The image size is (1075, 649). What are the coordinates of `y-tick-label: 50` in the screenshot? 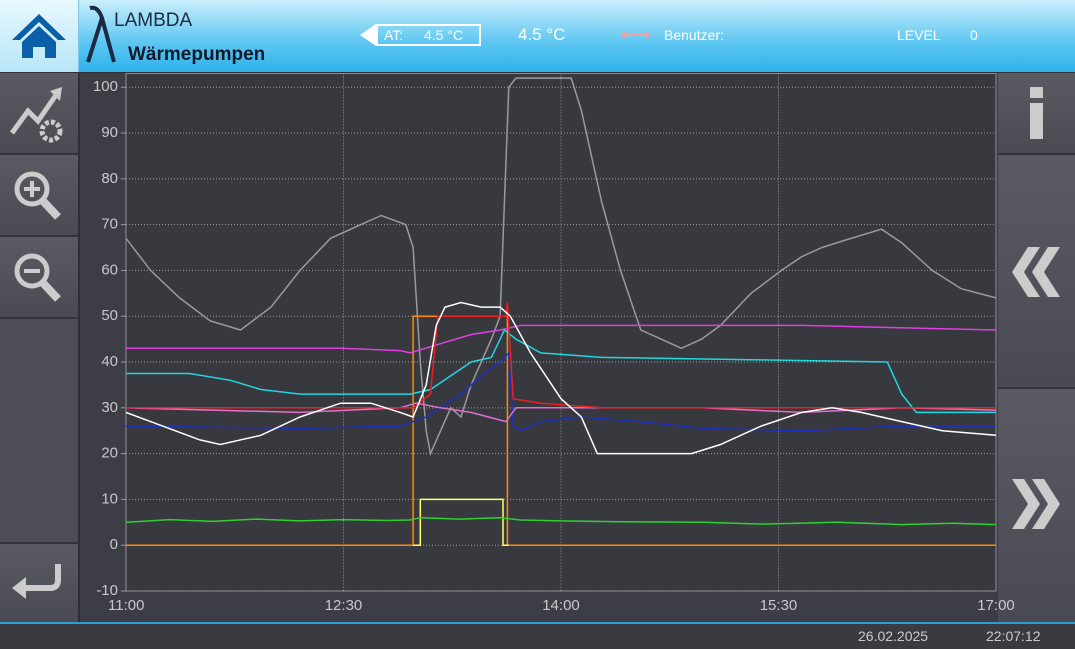 It's located at (109, 315).